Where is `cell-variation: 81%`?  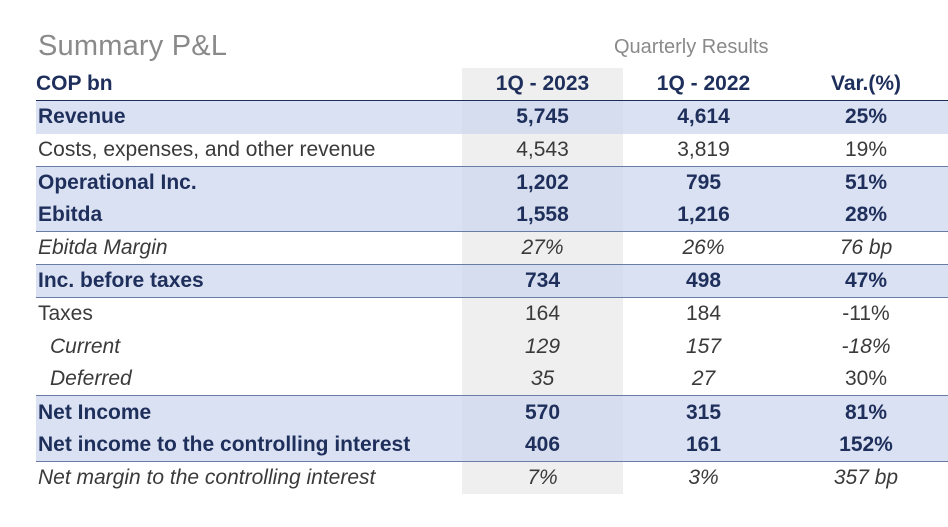 cell-variation: 81% is located at coordinates (866, 412).